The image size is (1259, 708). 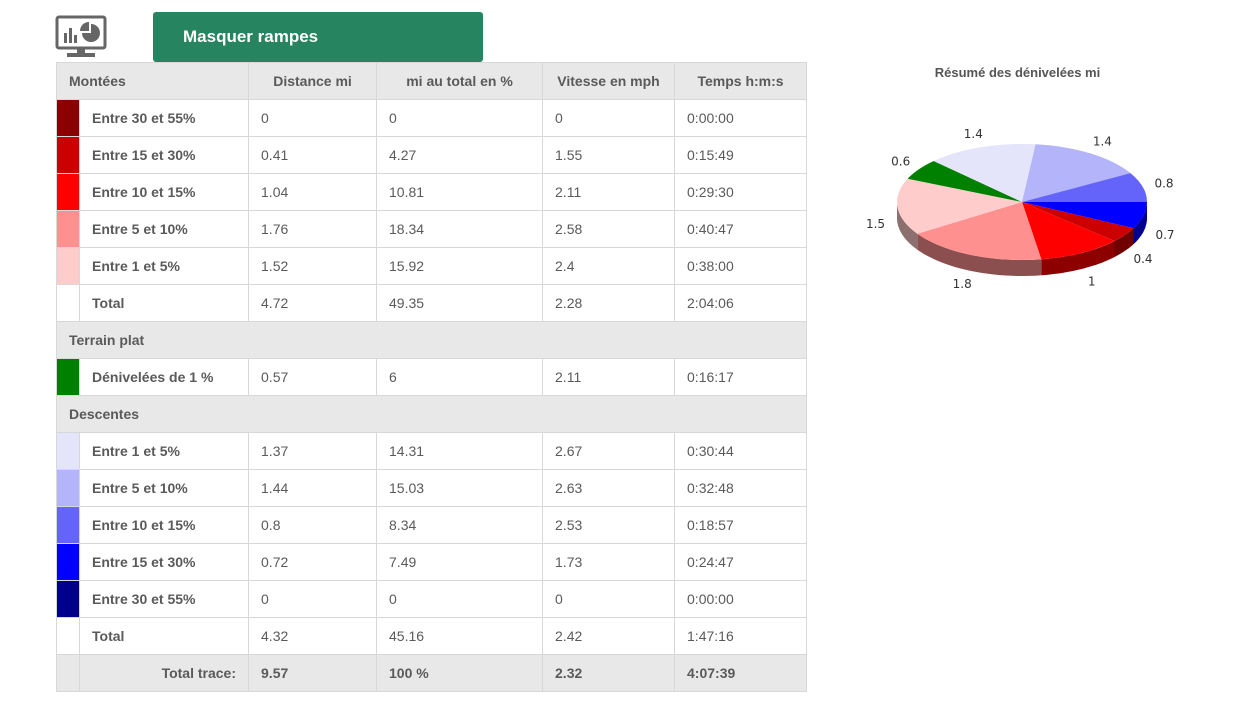 What do you see at coordinates (741, 81) in the screenshot?
I see `header-time: Temps h:m:s` at bounding box center [741, 81].